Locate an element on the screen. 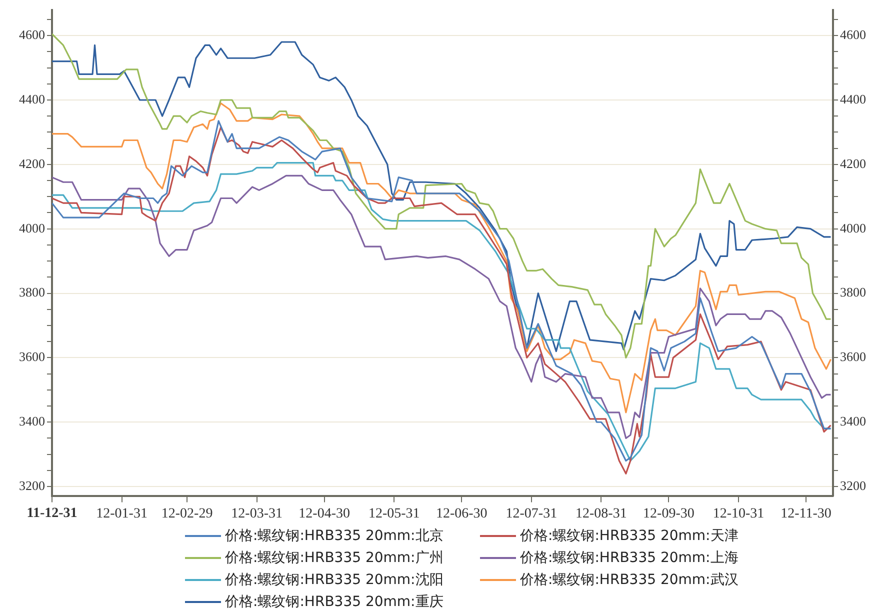 The height and width of the screenshot is (616, 881). legend-label: 价格:螺纹钢:HRB335 20mm:广州 is located at coordinates (334, 557).